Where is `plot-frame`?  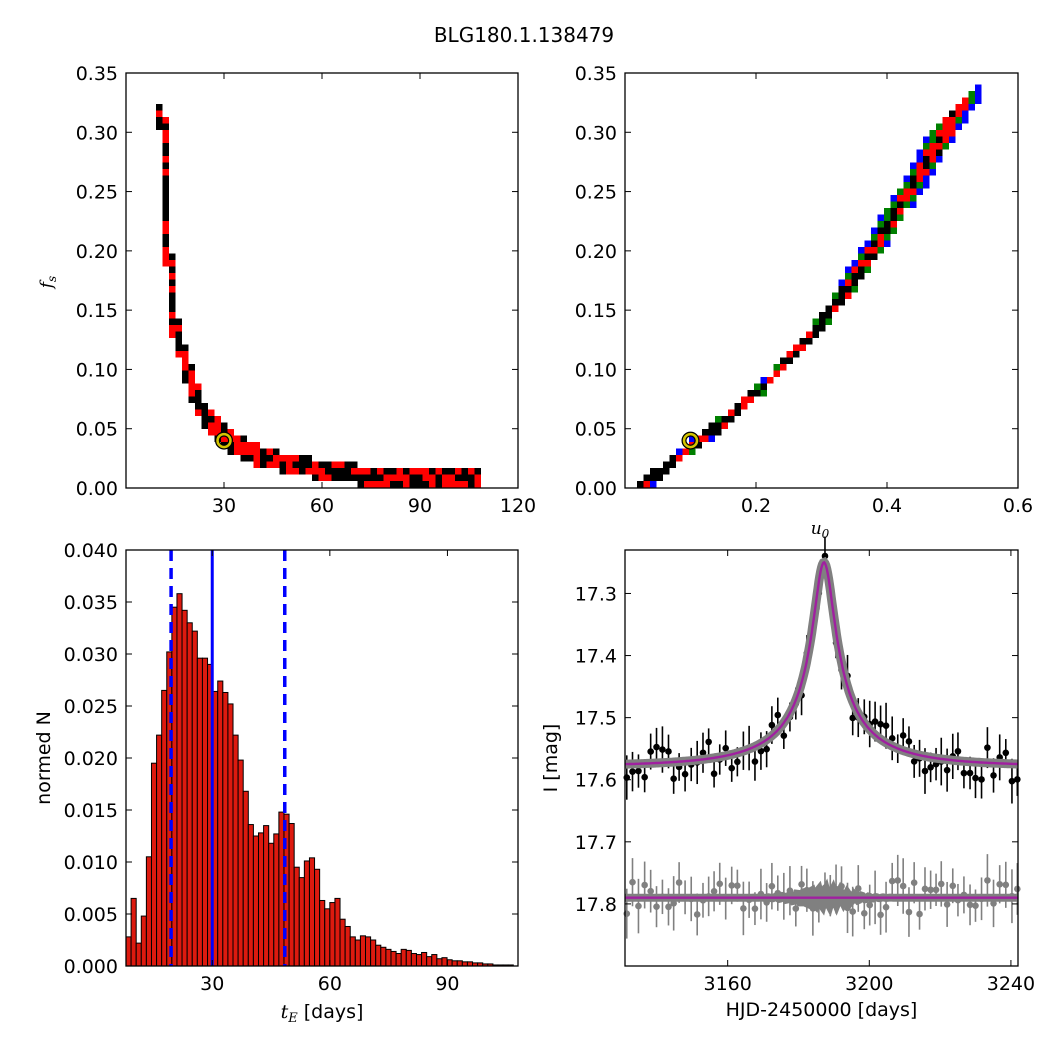
plot-frame is located at coordinates (821, 280).